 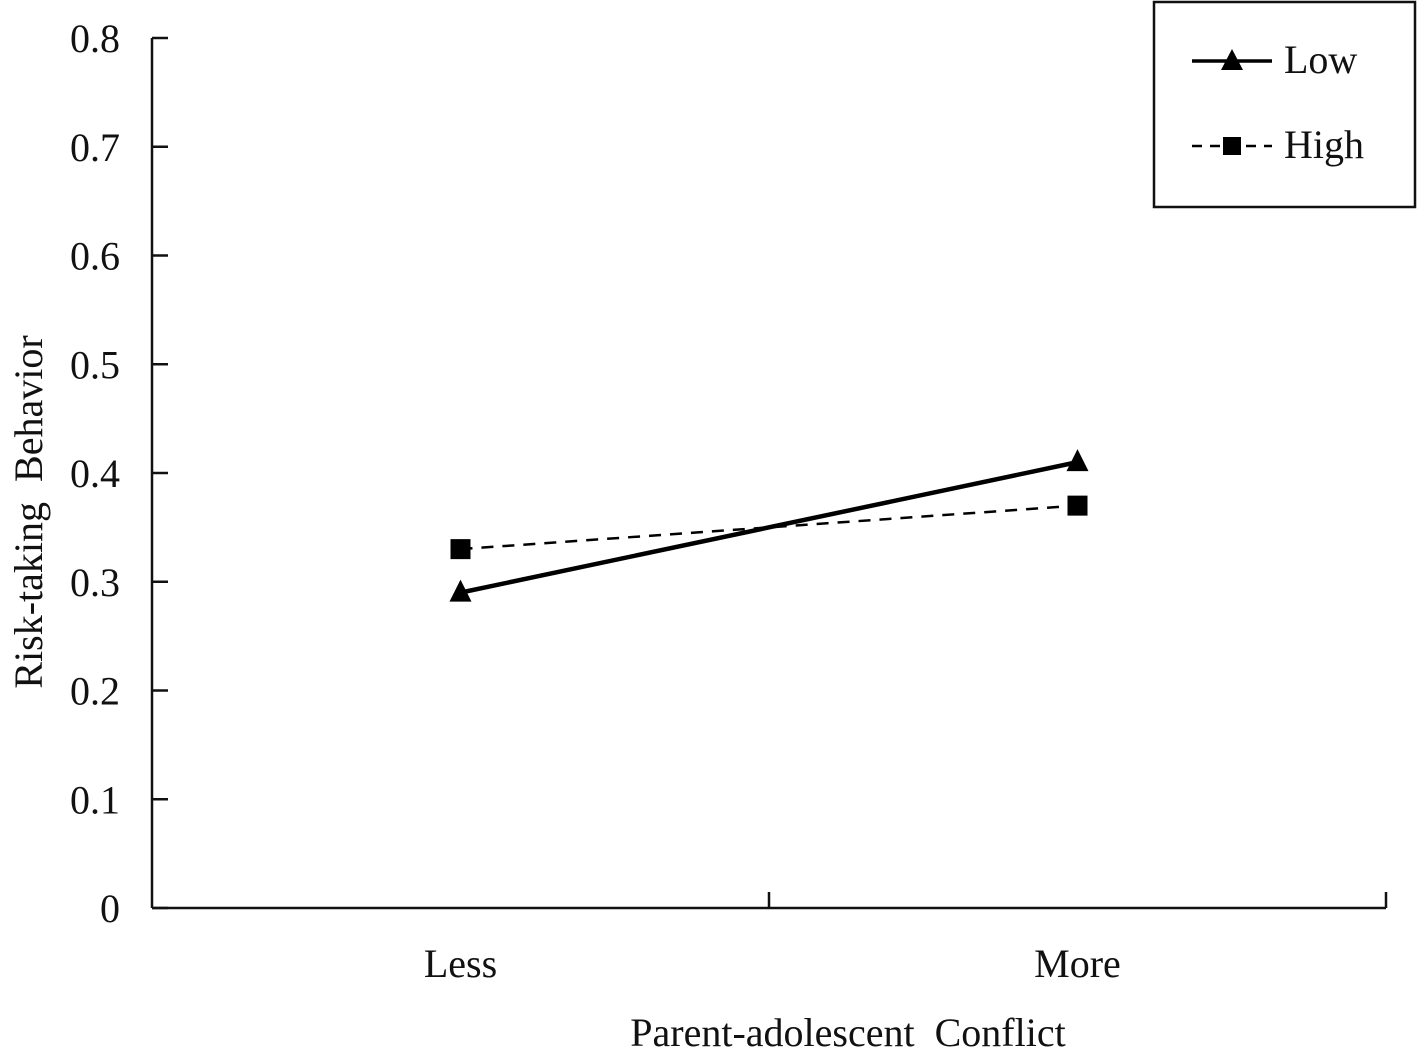 I want to click on y-tick-label: 0.7, so click(x=95, y=147).